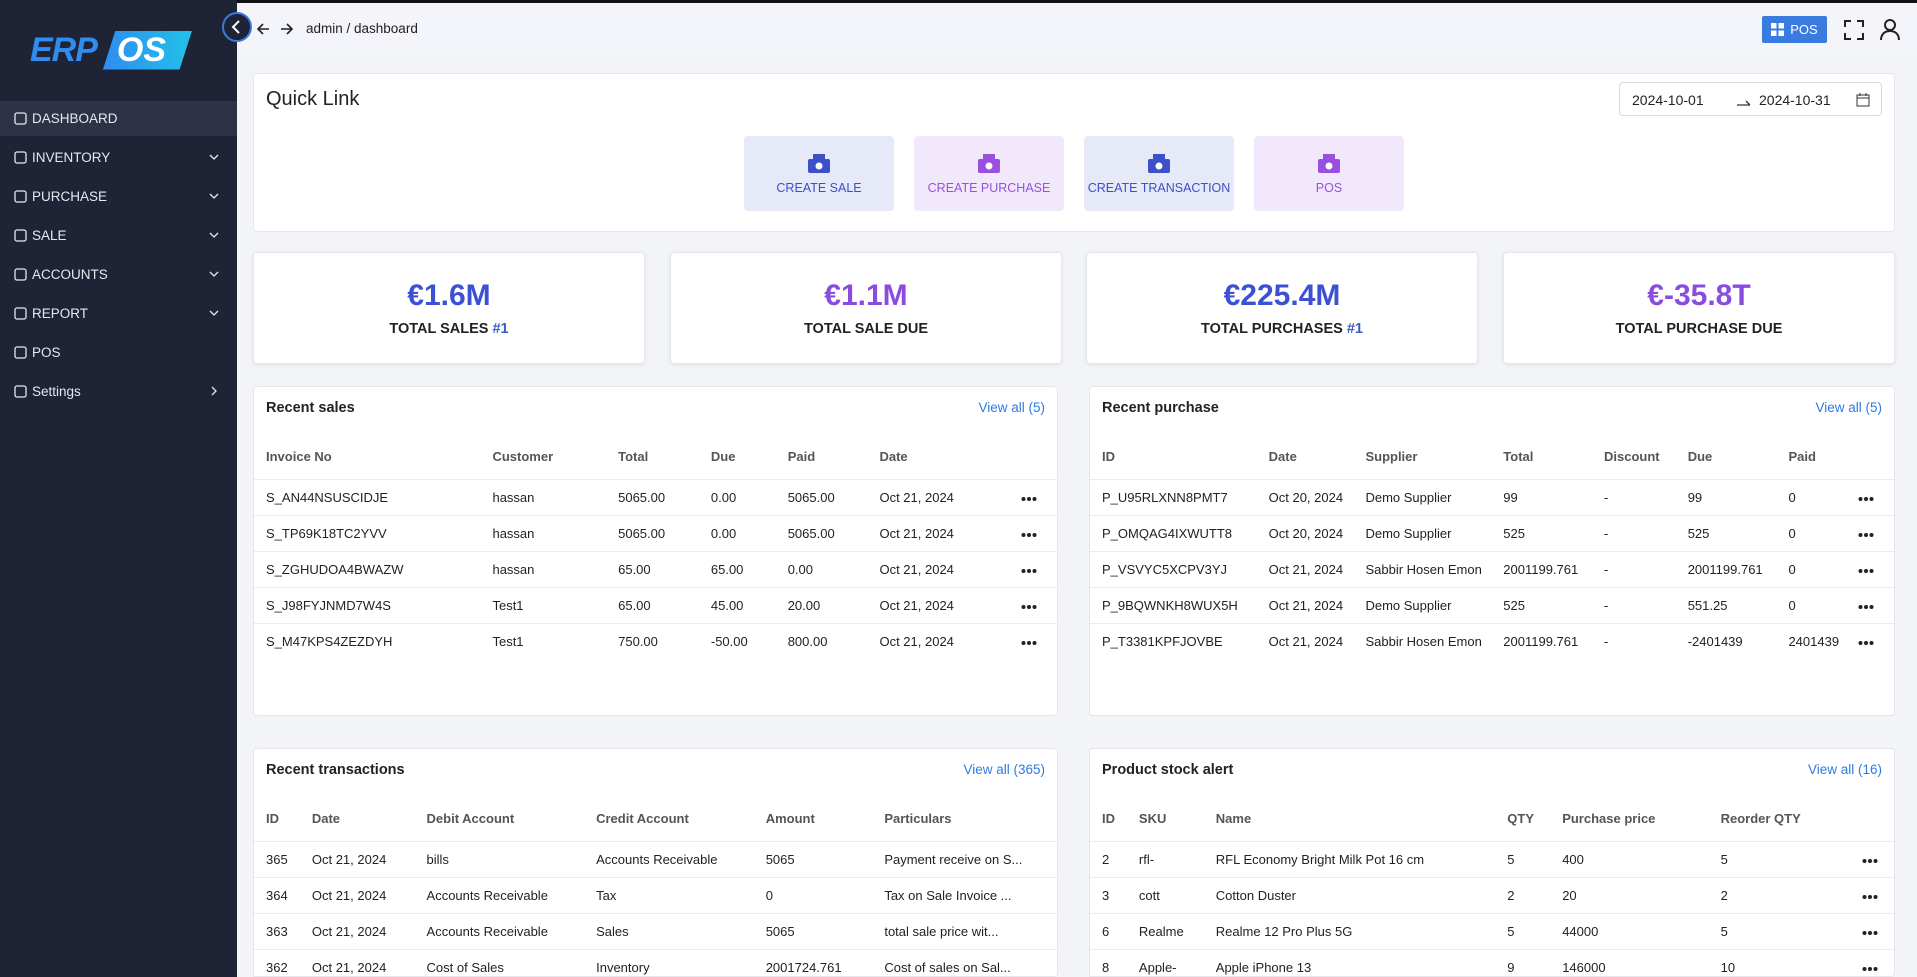 The height and width of the screenshot is (977, 1917). I want to click on stat-label: TOTAL PURCHASE DUE, so click(1699, 329).